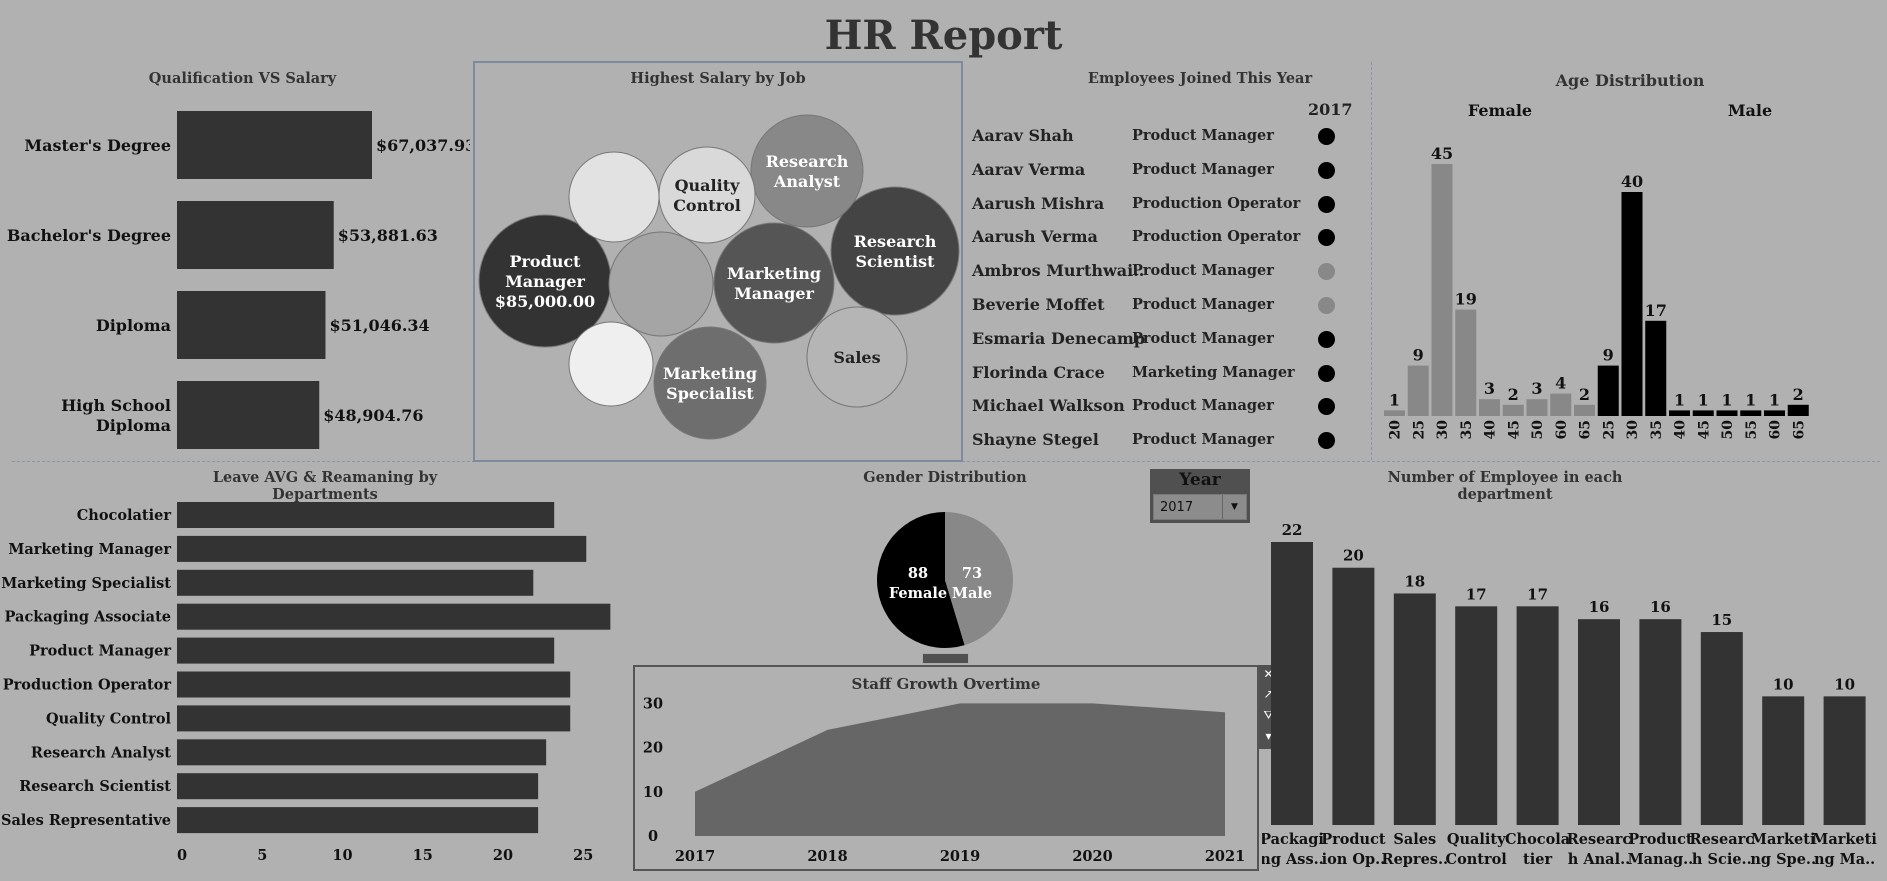 This screenshot has height=881, width=1887. Describe the element at coordinates (1169, 440) in the screenshot. I see `employee-row: Shayne Stegel Product Manager` at that location.